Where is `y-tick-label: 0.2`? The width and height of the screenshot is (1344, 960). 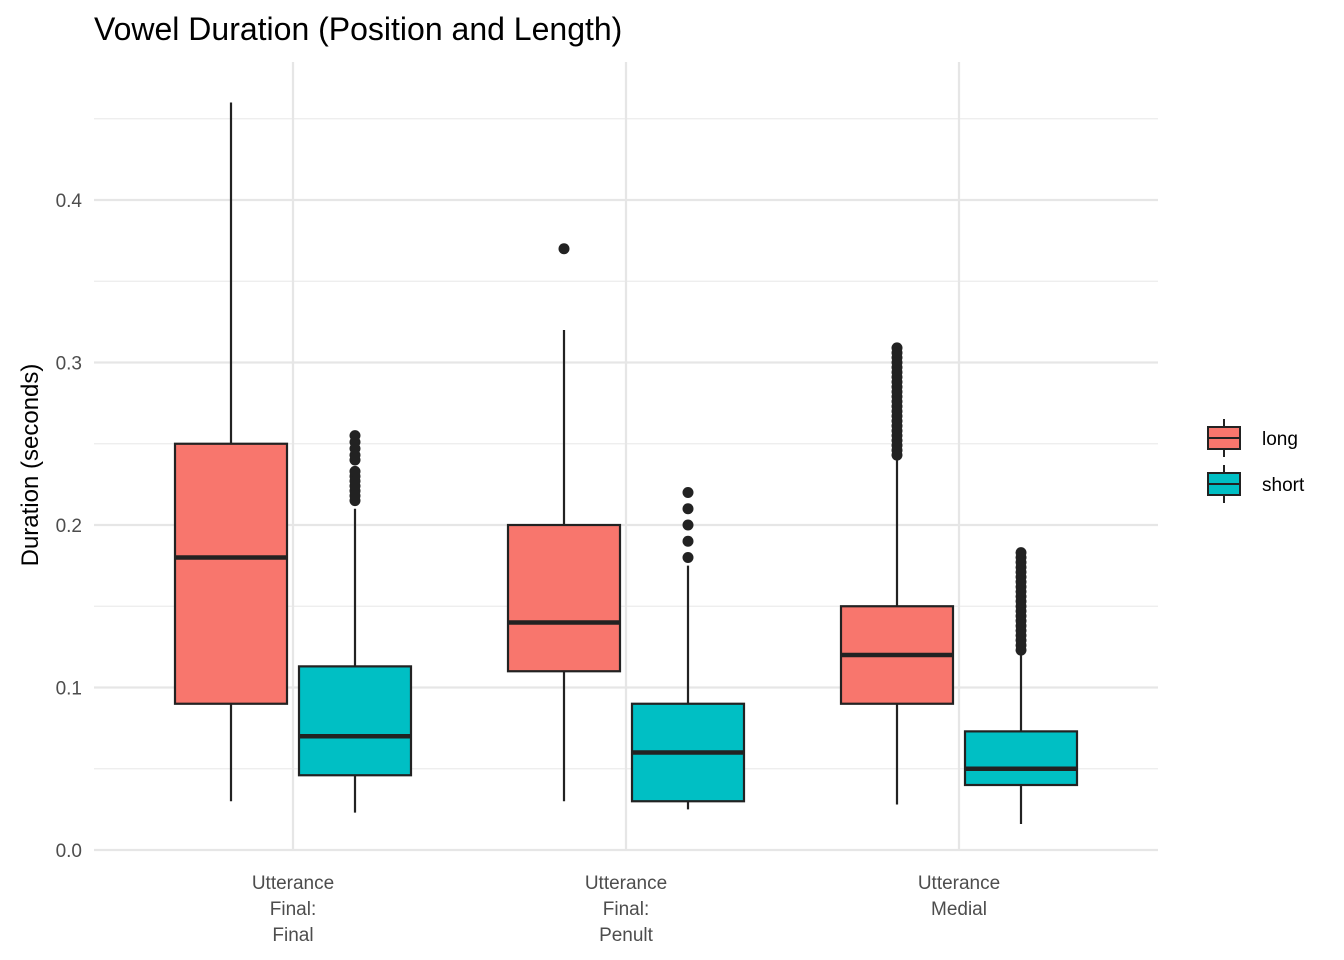
y-tick-label: 0.2 is located at coordinates (69, 526).